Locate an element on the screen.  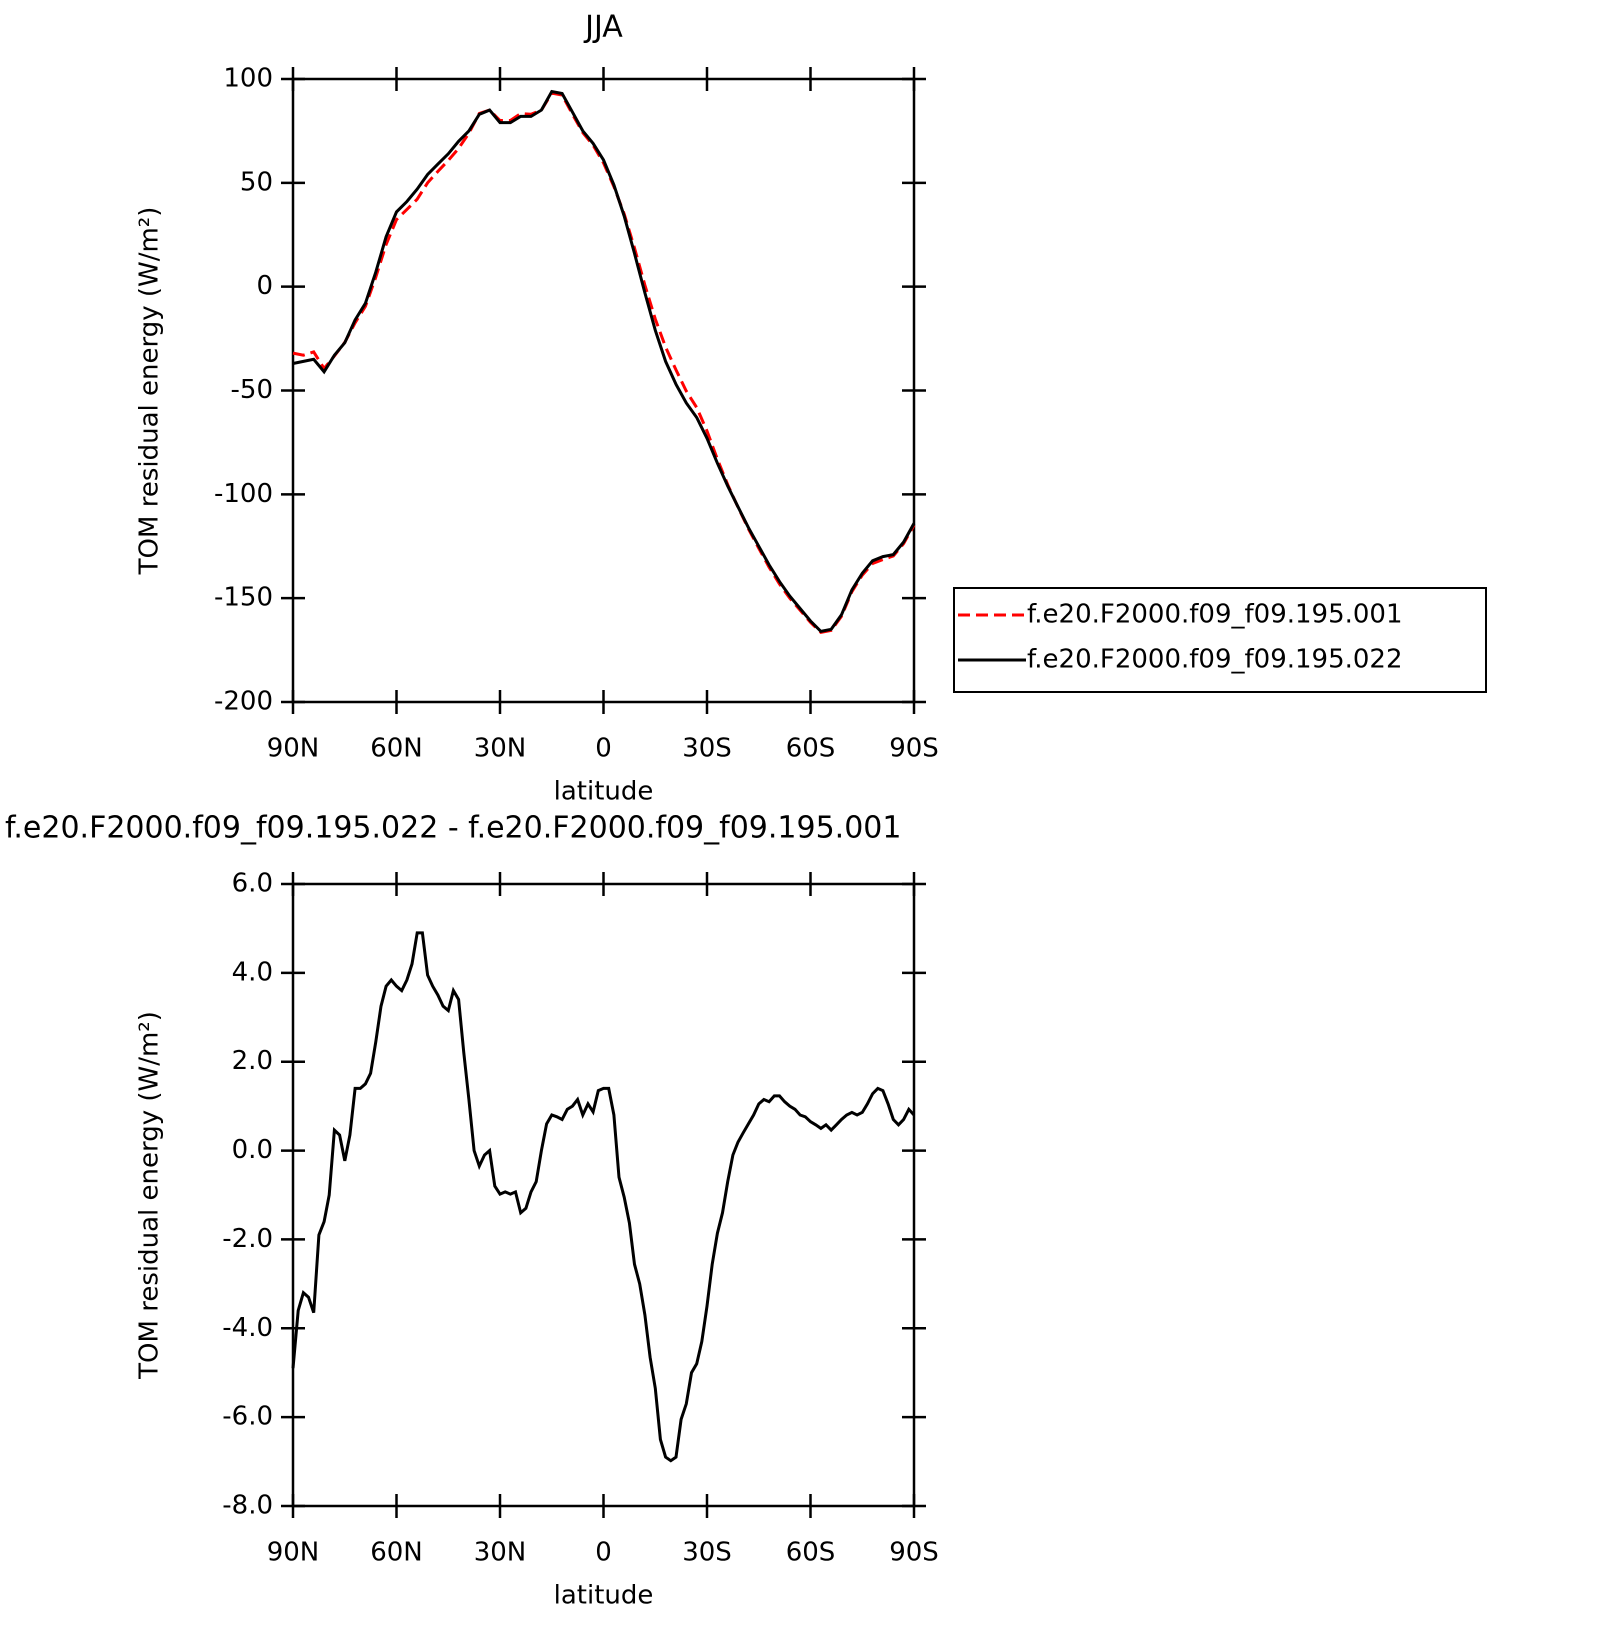
y-tick-label: -2.0 is located at coordinates (247, 1239).